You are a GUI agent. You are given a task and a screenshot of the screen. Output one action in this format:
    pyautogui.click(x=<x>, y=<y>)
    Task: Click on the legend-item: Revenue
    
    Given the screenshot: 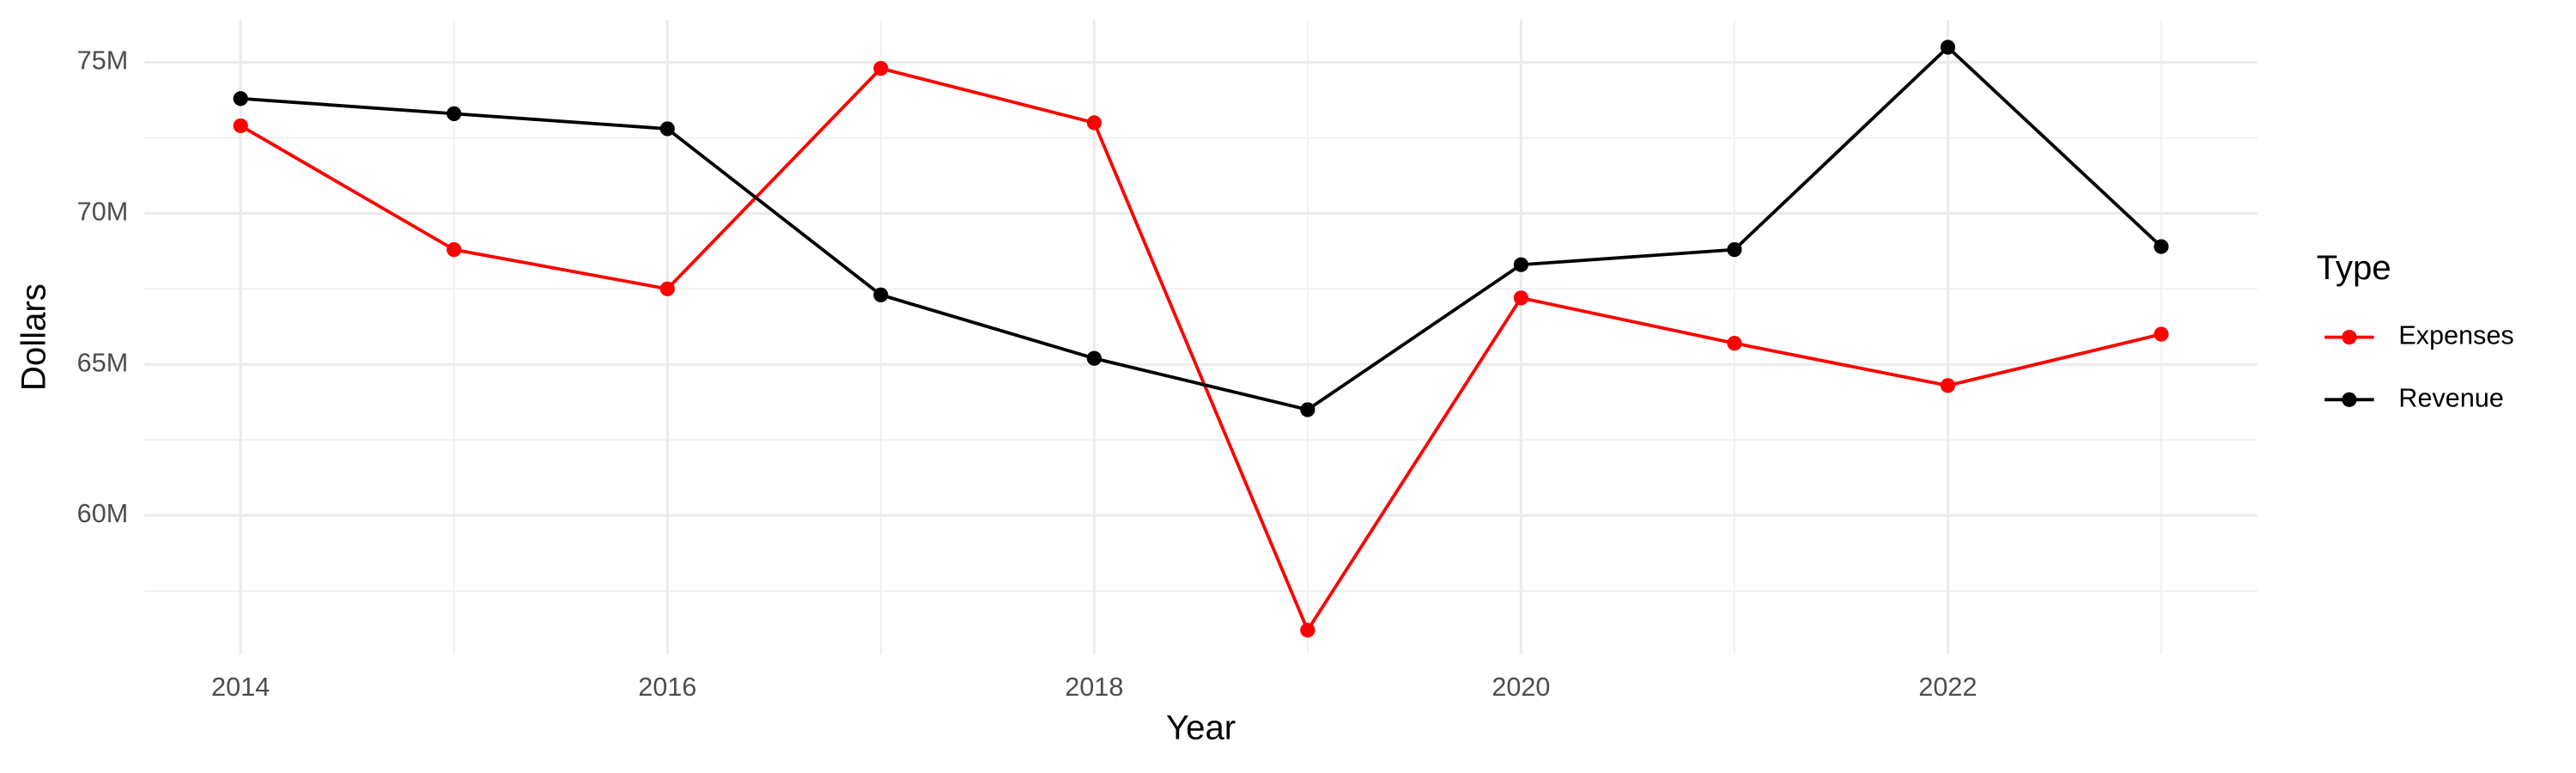 What is the action you would take?
    pyautogui.click(x=2414, y=397)
    